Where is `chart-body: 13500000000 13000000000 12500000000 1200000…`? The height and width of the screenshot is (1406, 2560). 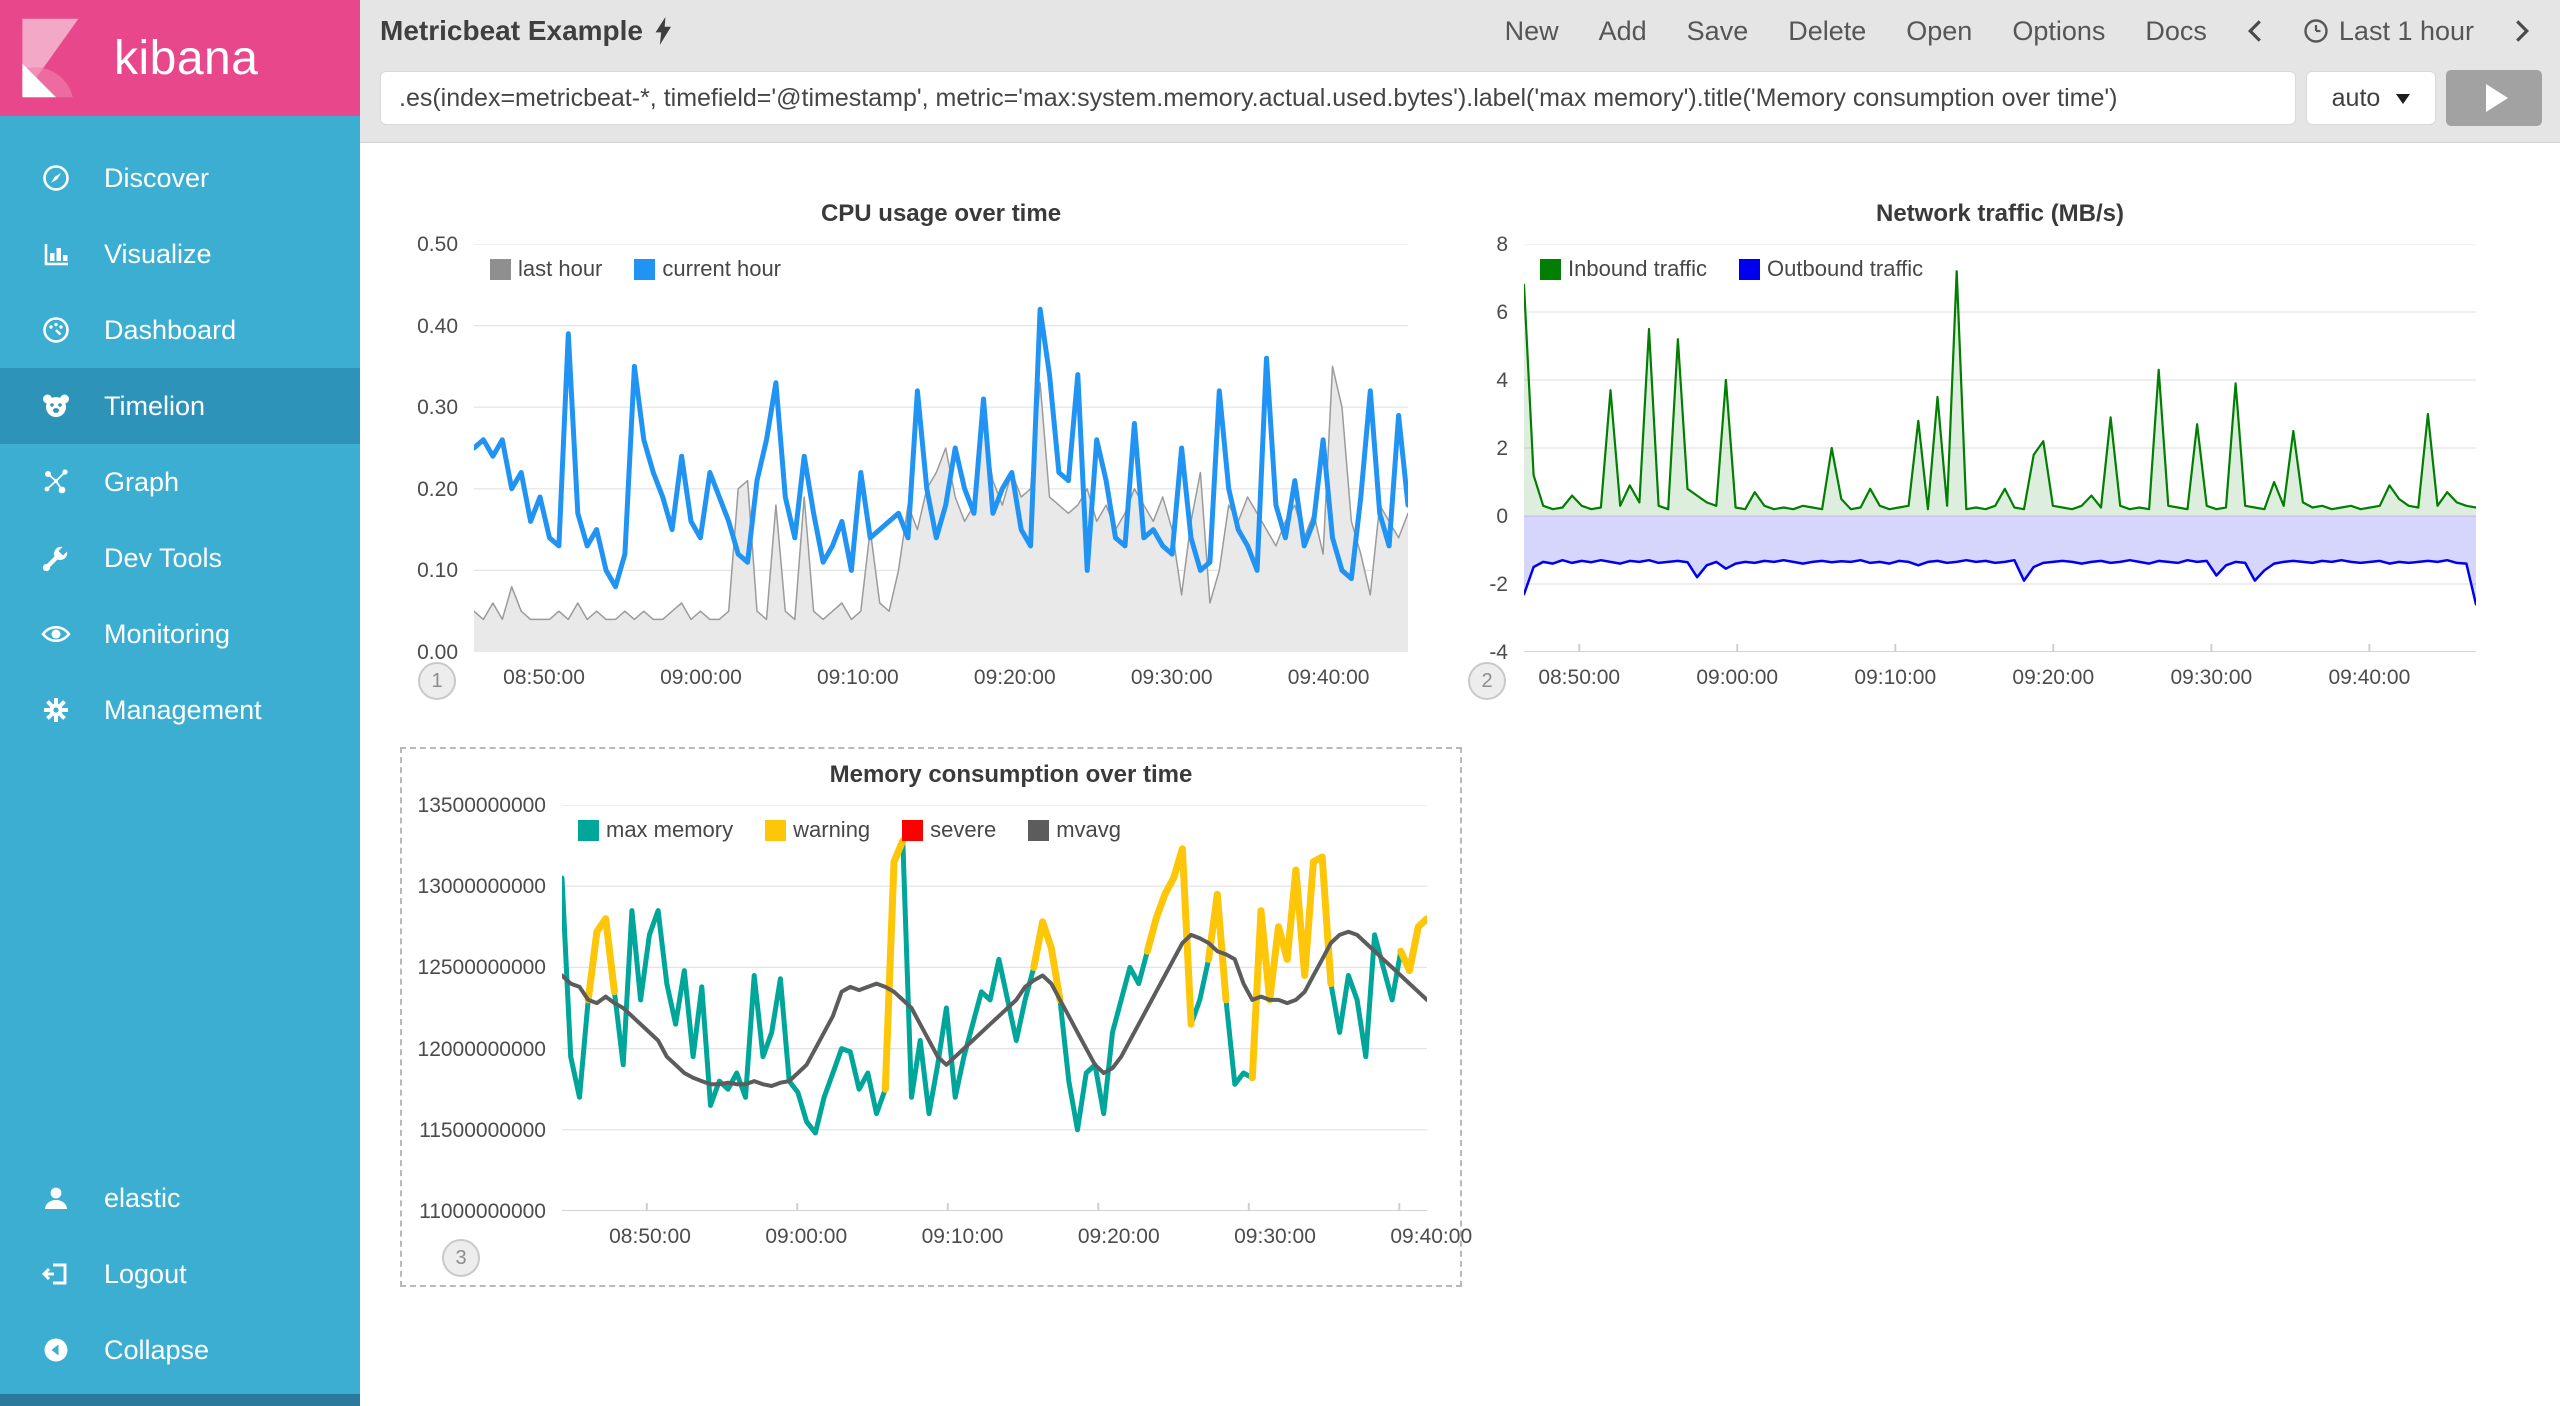
chart-body: 13500000000 13000000000 12500000000 1200000… is located at coordinates (931, 1008).